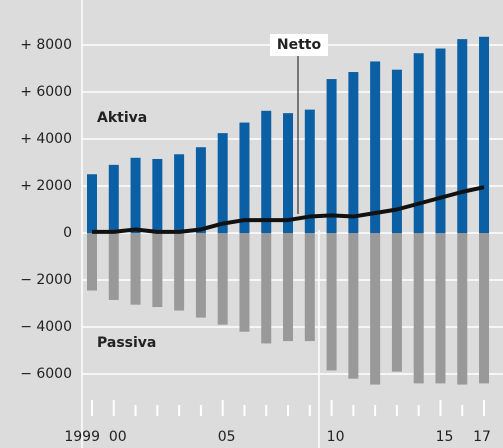 The width and height of the screenshot is (503, 448). I want to click on x-tick-label: 05, so click(227, 437).